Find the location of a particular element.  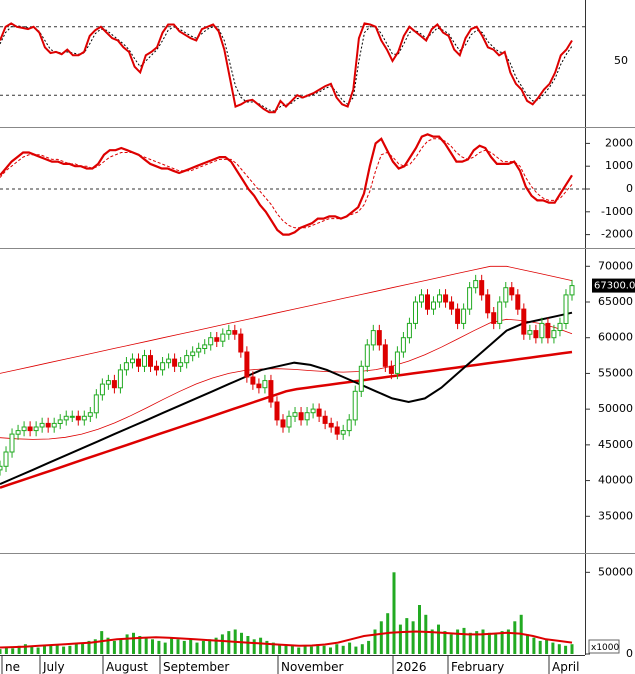

volume-ma-line is located at coordinates (286, 639).